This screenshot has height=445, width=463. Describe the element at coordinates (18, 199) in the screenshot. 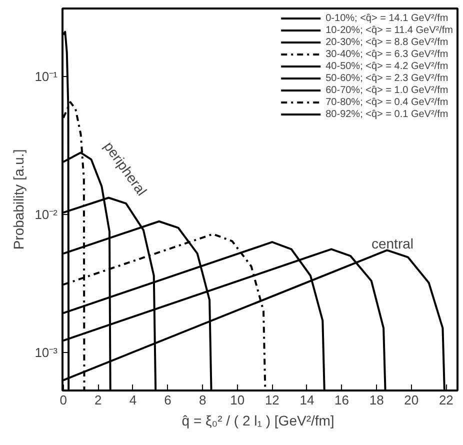

I see `y-axis-title: Probability [a.u.]` at that location.